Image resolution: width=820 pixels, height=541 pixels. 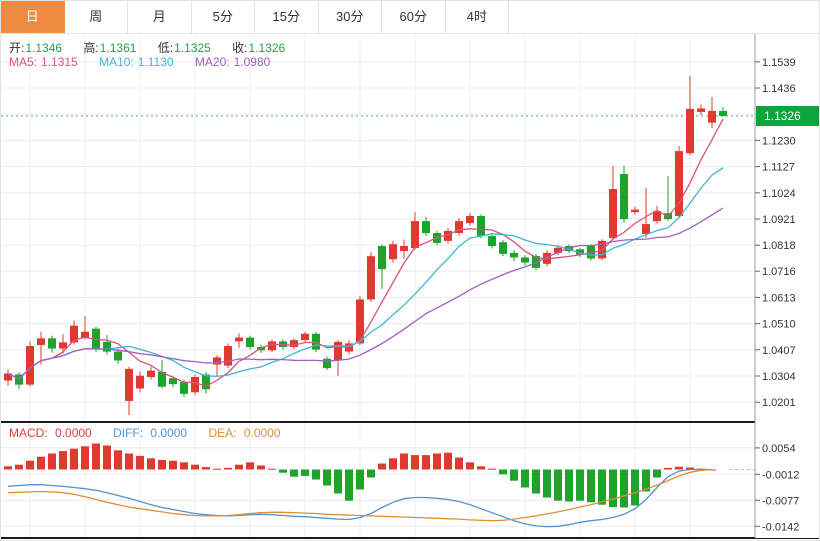 I want to click on timeframe-tabbar: 日周月 5分 15分 30分 60分 4时, so click(x=410, y=17).